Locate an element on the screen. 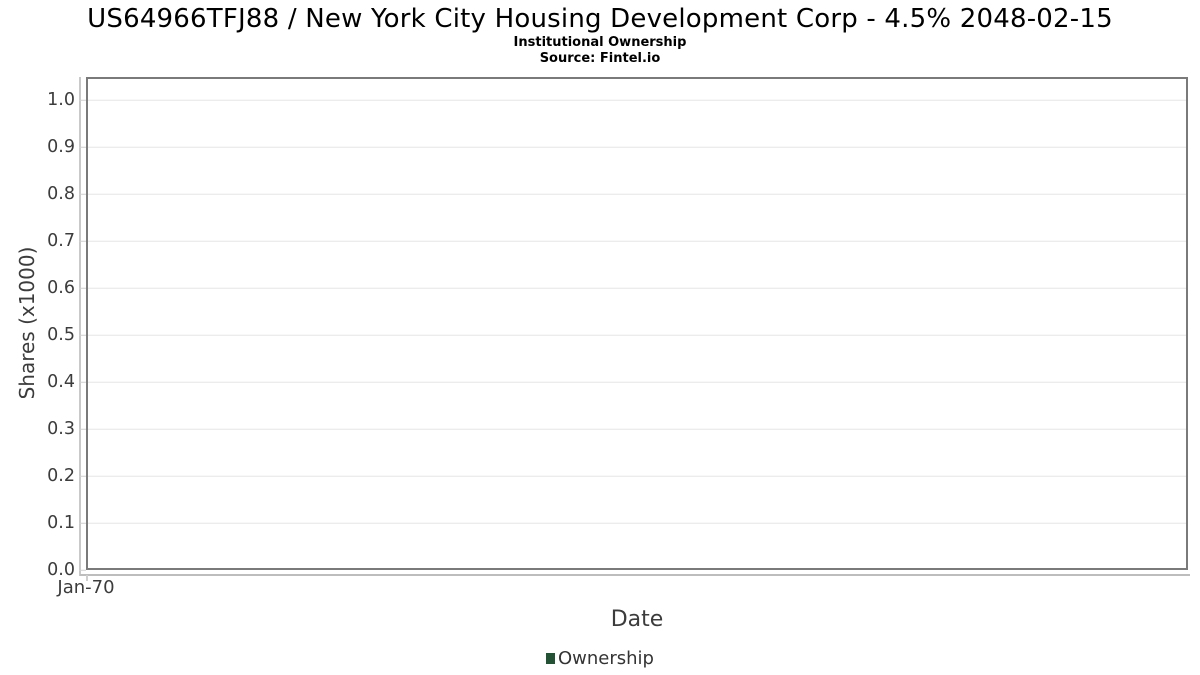 The height and width of the screenshot is (675, 1200). y-tick-label: 0.6 is located at coordinates (61, 287).